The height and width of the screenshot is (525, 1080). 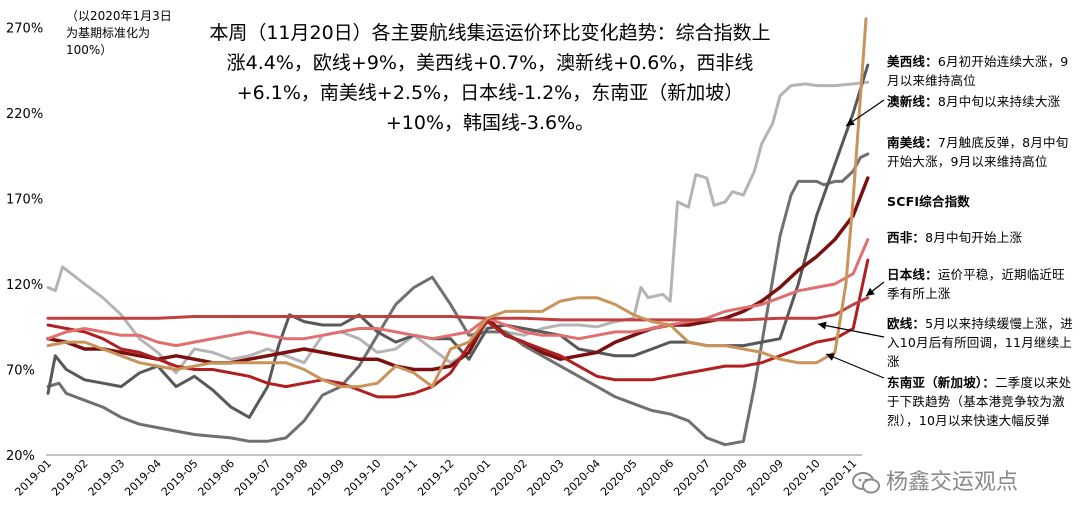 I want to click on x-tick-label: 2020-08, so click(x=729, y=478).